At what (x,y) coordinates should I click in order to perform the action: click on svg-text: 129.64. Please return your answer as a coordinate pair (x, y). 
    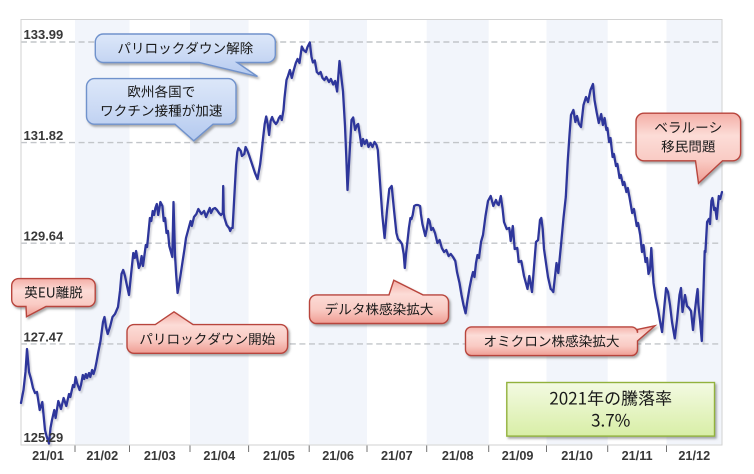
    Looking at the image, I should click on (44, 236).